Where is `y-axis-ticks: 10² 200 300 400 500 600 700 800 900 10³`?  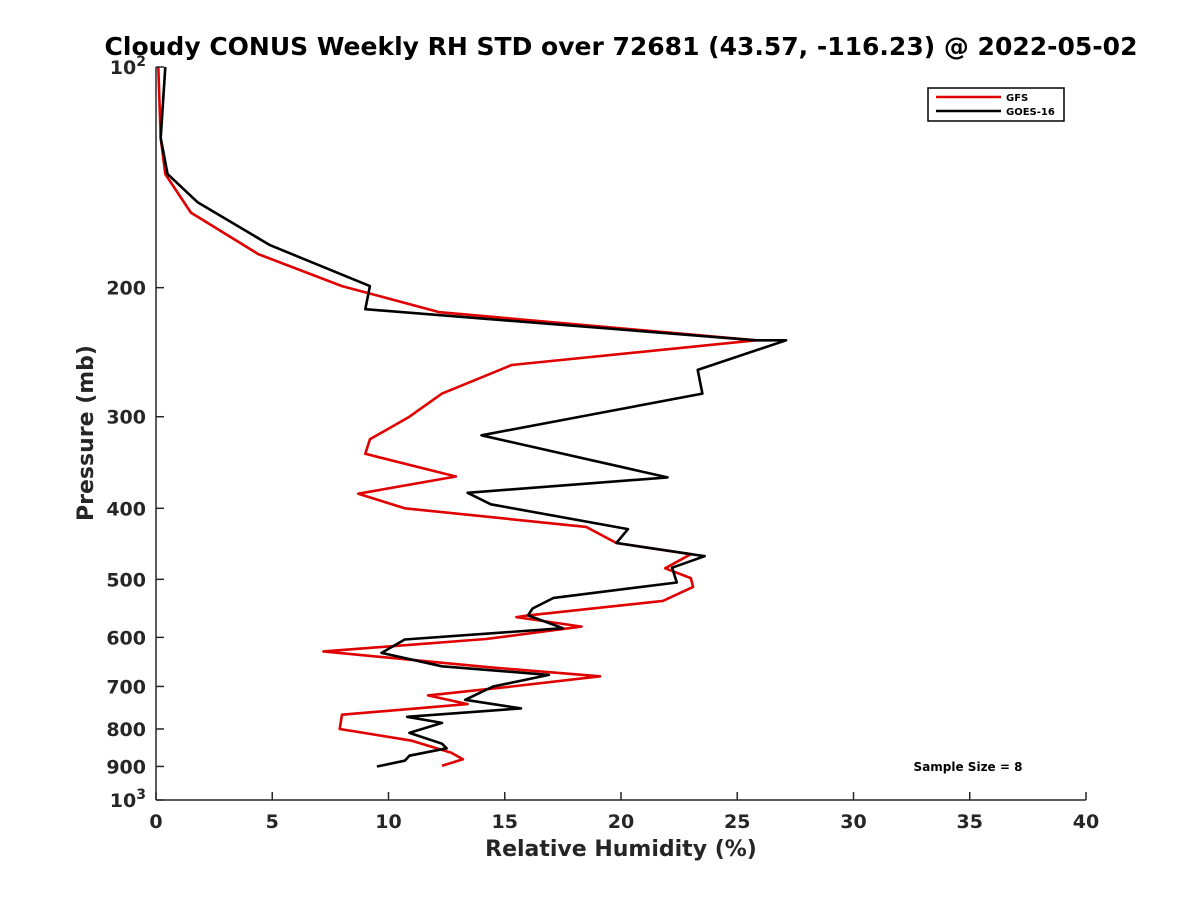
y-axis-ticks: 10² 200 300 400 500 600 700 800 900 10³ is located at coordinates (135, 433).